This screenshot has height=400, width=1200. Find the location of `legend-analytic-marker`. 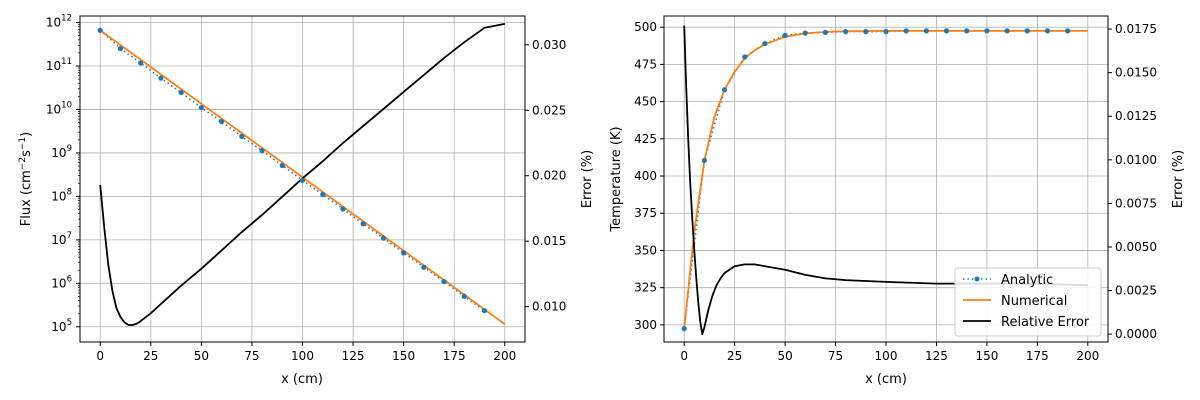

legend-analytic-marker is located at coordinates (977, 279).